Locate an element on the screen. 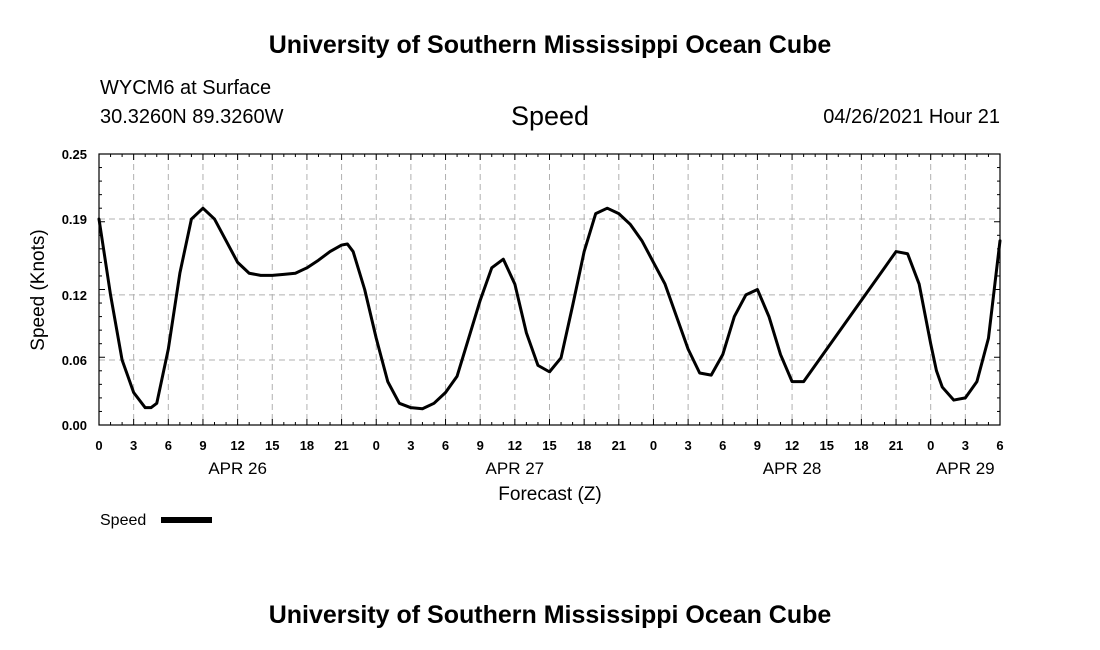  y-tick-label: 0.12 is located at coordinates (74, 295).